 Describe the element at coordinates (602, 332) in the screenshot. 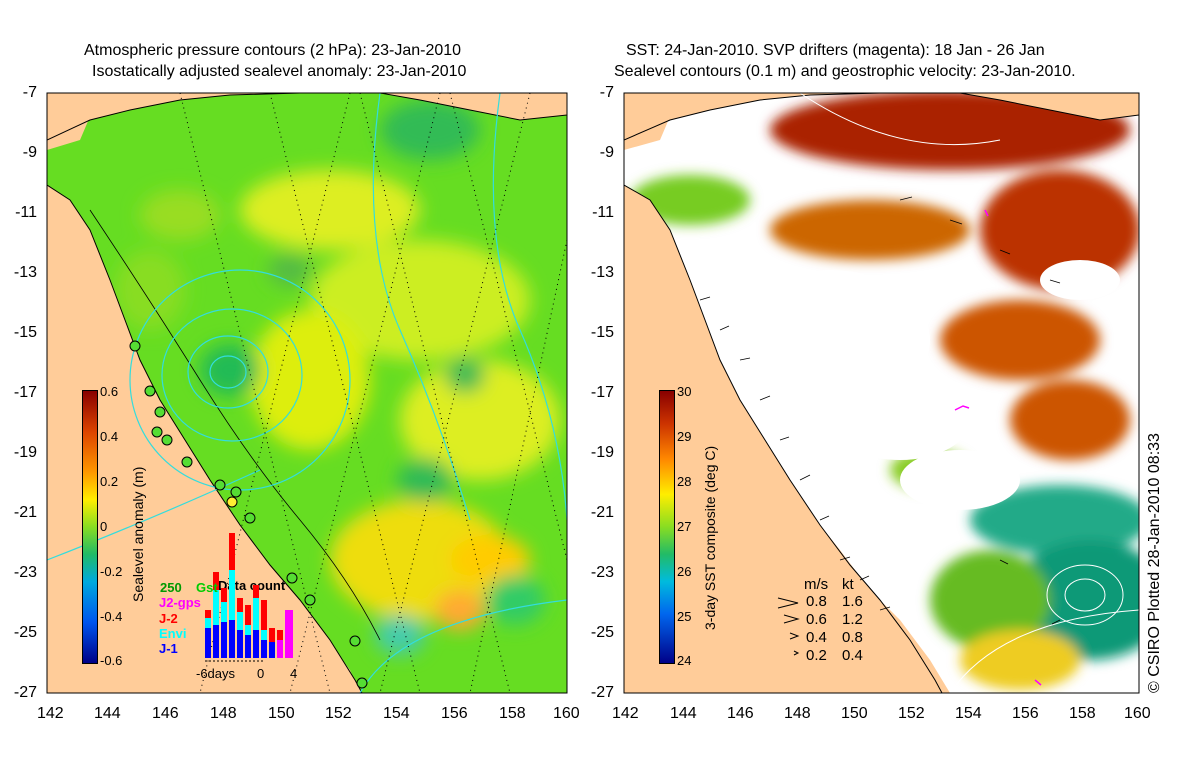

I see `right-y-tick: -15` at that location.